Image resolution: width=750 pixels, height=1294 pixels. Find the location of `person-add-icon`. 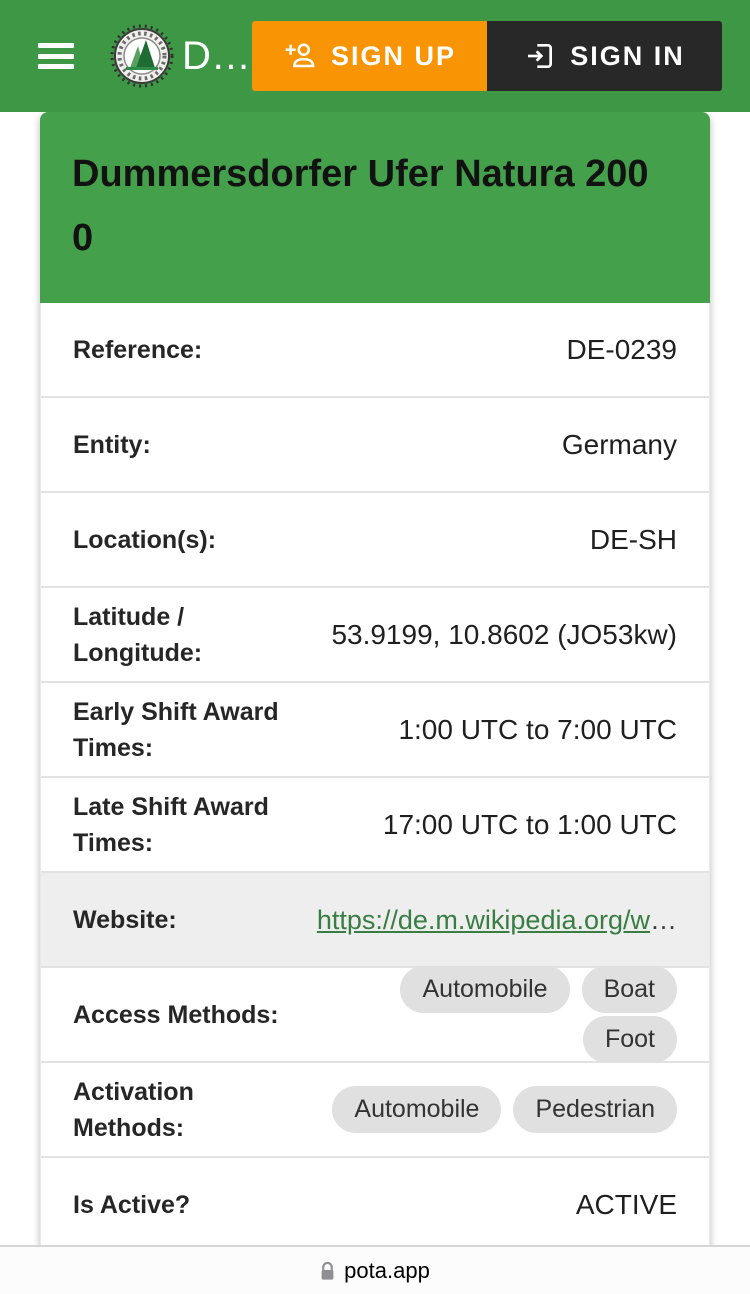

person-add-icon is located at coordinates (300, 55).